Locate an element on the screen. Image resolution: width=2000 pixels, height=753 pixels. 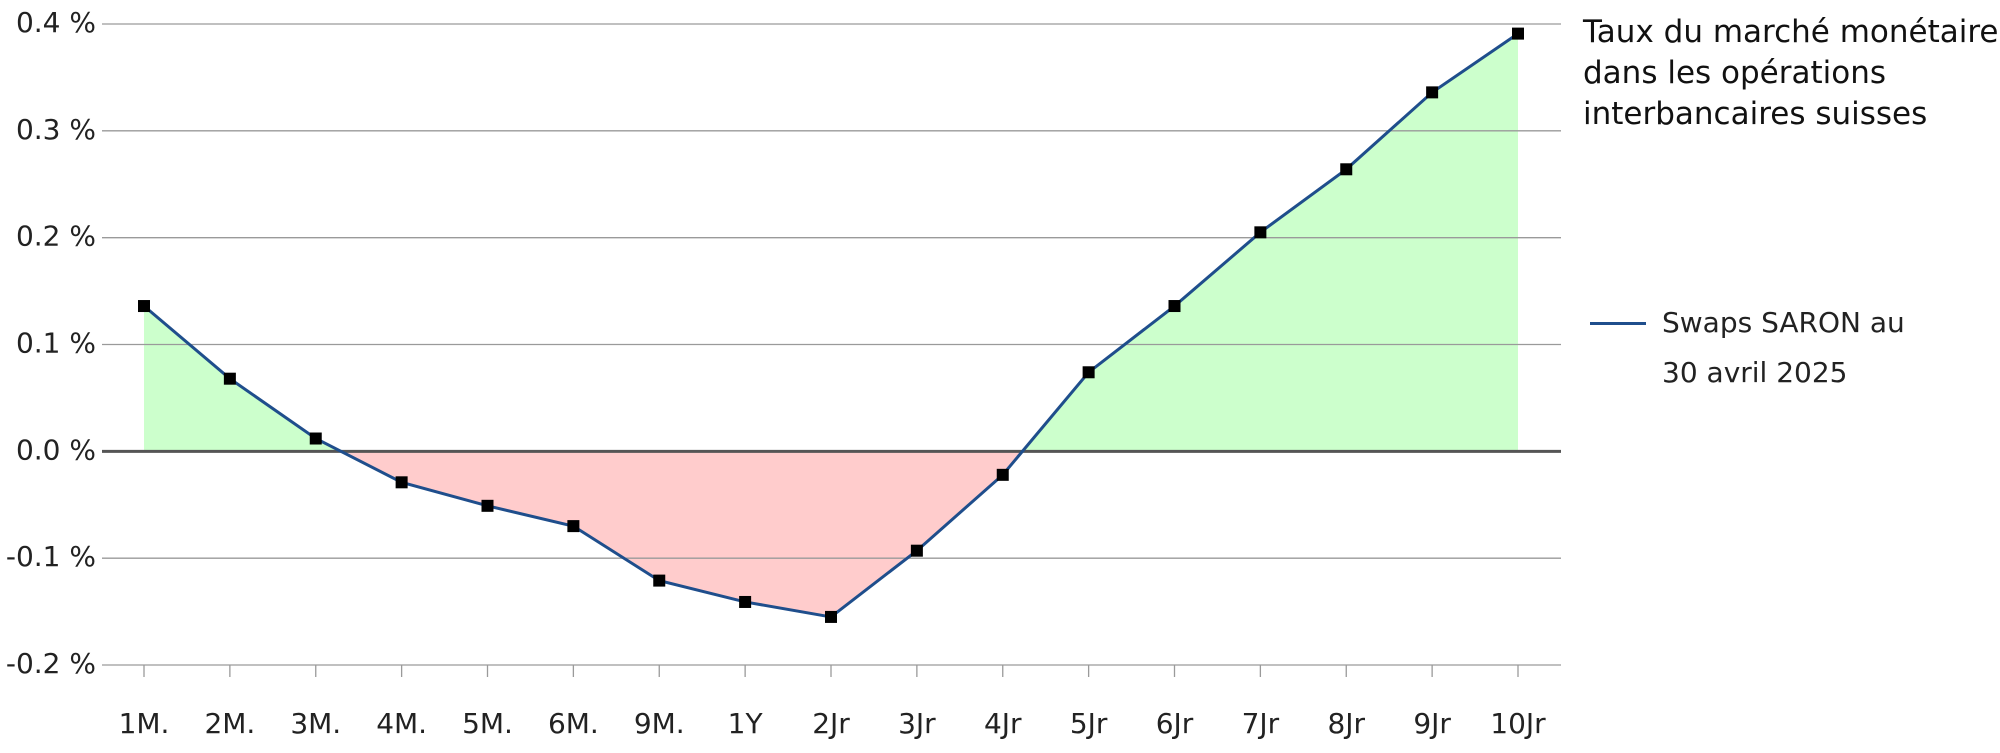
x-tick-label: 4Jr is located at coordinates (1003, 723).